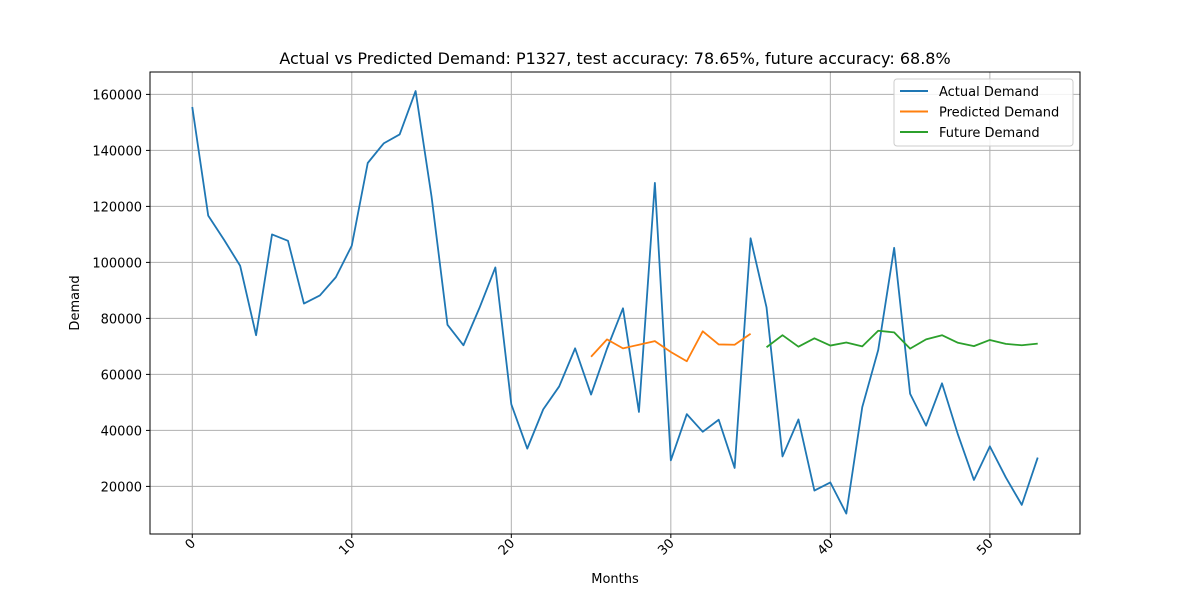  I want to click on y-tick-label: 20000, so click(121, 487).